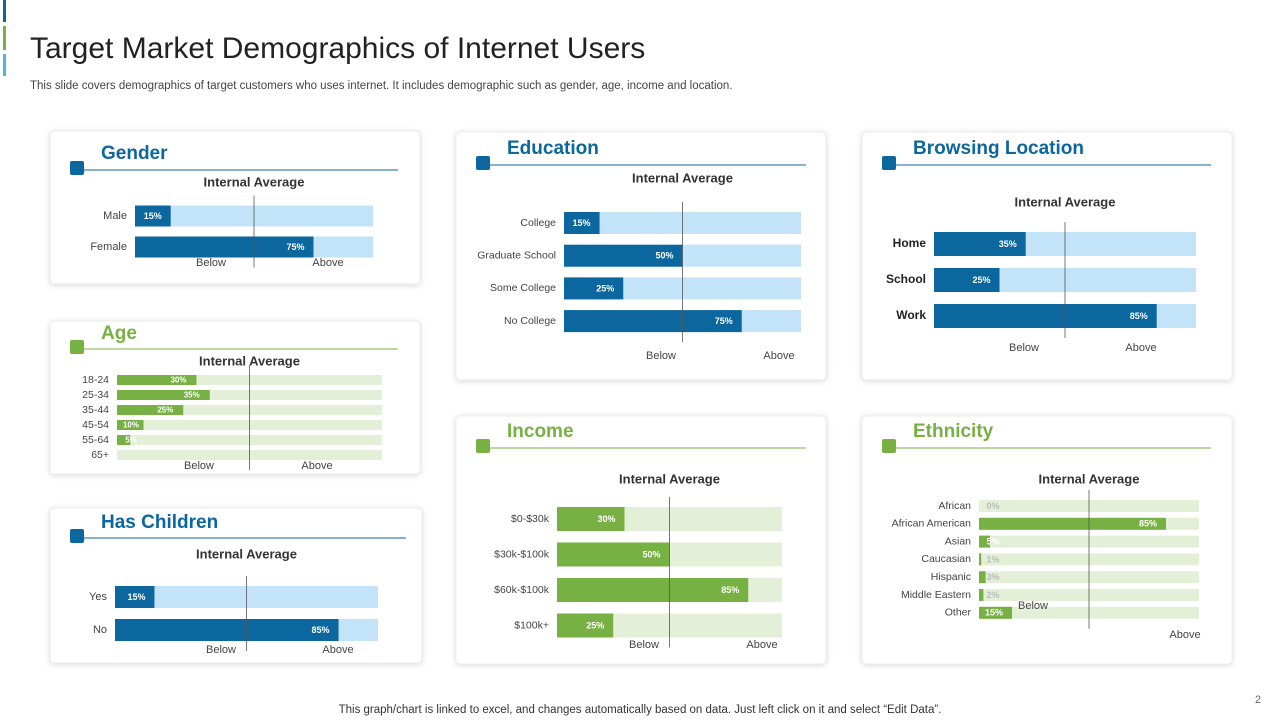 The image size is (1280, 720). What do you see at coordinates (1258, 700) in the screenshot?
I see `page-number: 2` at bounding box center [1258, 700].